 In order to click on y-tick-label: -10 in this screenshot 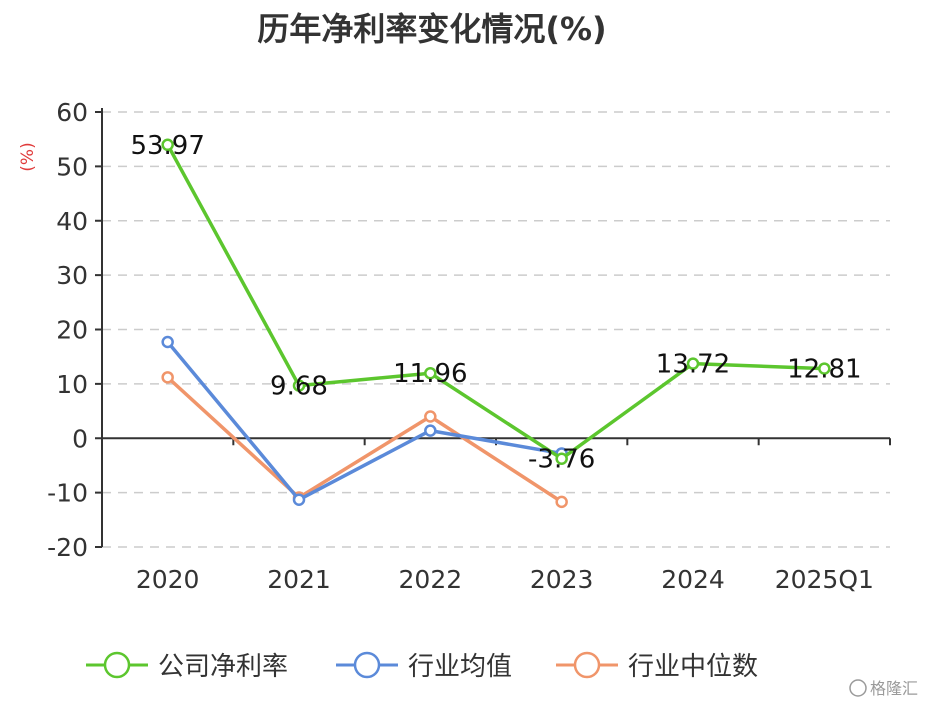, I will do `click(67, 493)`.